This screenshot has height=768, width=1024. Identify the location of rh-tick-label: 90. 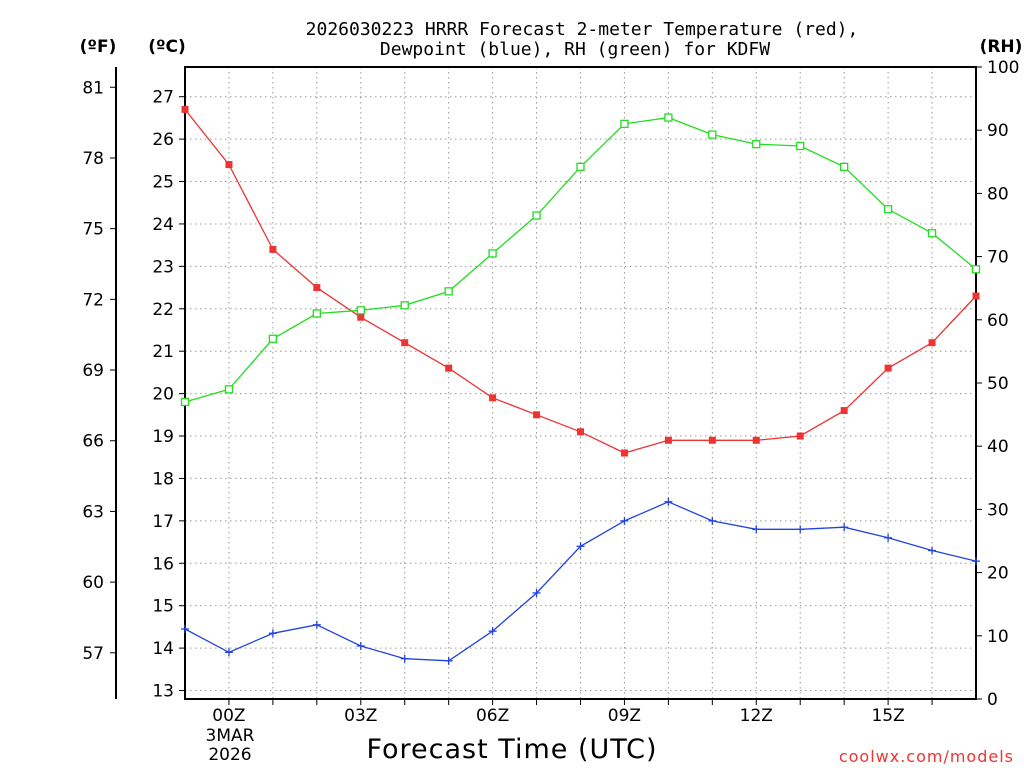
(998, 131).